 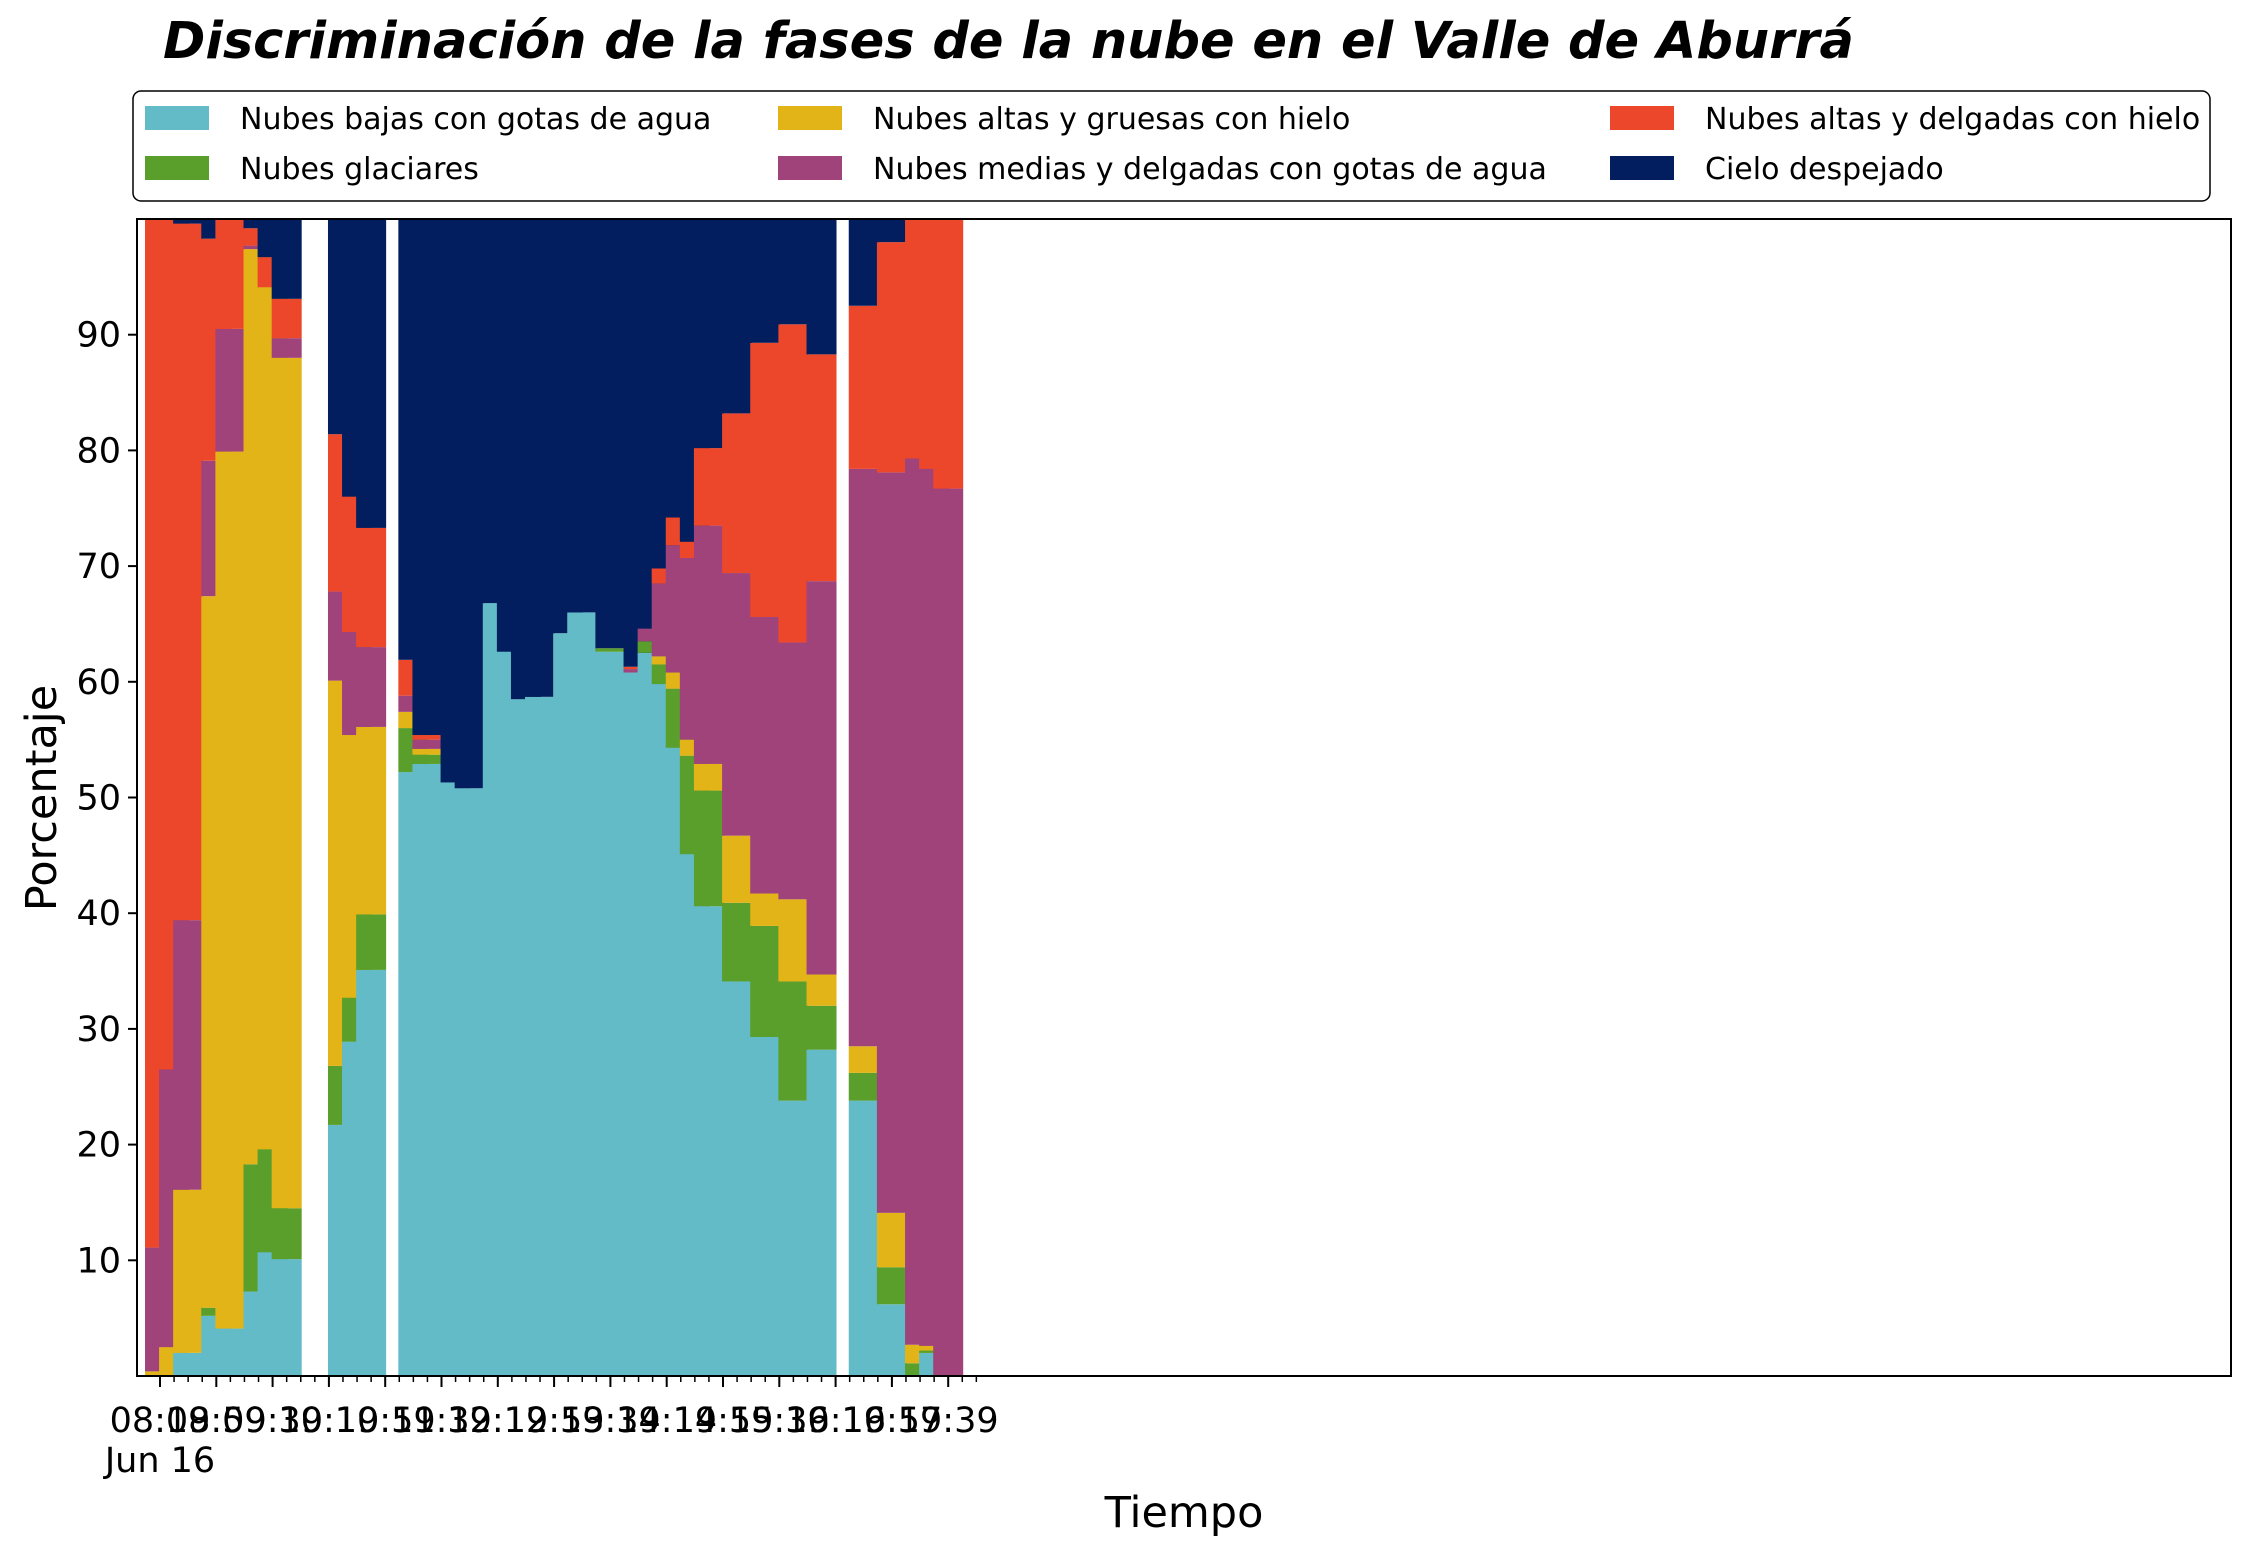 I want to click on x-tick-label: 08:59, so click(x=216, y=1421).